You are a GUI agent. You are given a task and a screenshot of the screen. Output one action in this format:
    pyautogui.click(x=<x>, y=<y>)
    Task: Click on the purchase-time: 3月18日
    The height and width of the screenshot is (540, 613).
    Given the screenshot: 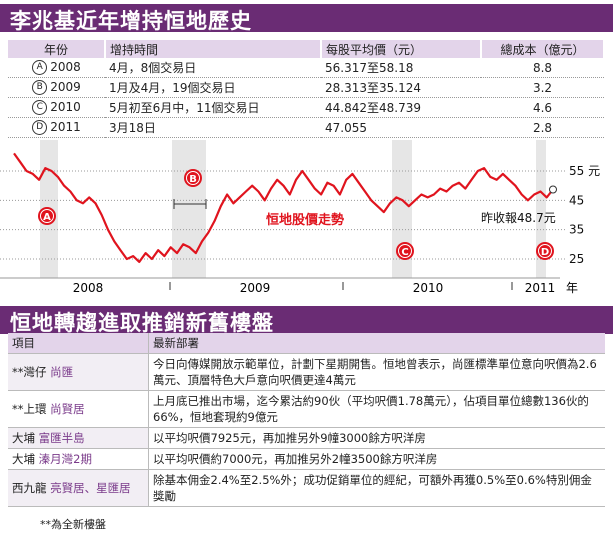 What is the action you would take?
    pyautogui.click(x=213, y=127)
    